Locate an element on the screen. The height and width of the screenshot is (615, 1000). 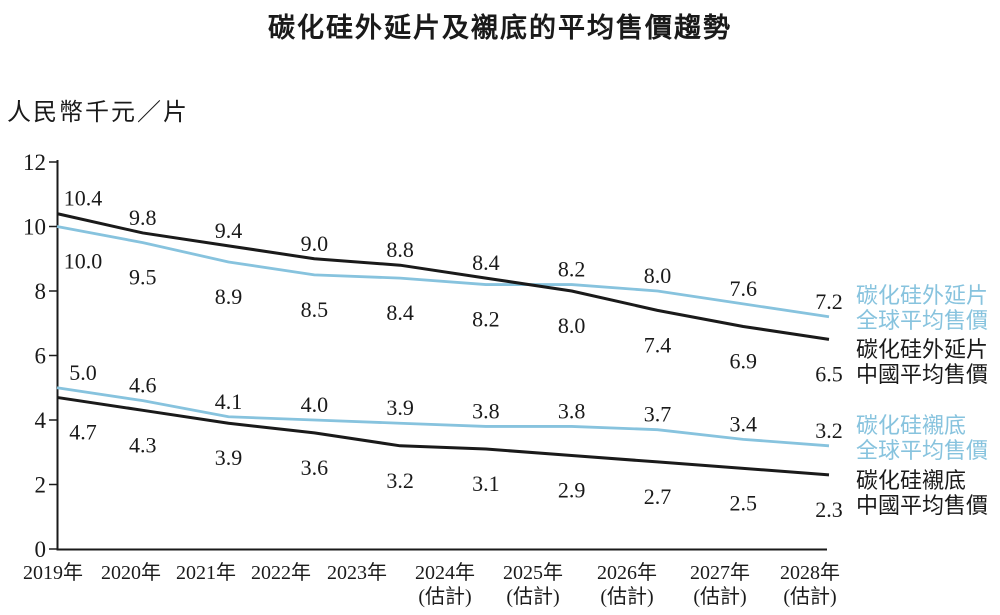
point-label: 4.0 is located at coordinates (315, 404).